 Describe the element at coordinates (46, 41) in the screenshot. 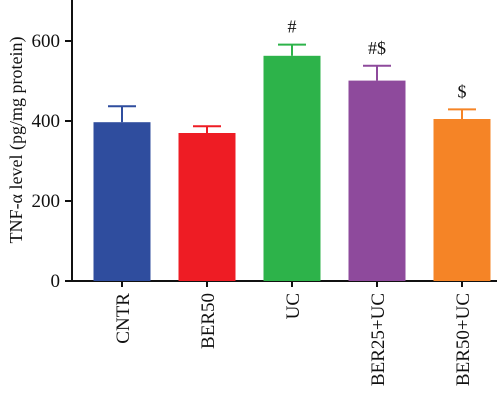

I see `y-tick-label: 600` at that location.